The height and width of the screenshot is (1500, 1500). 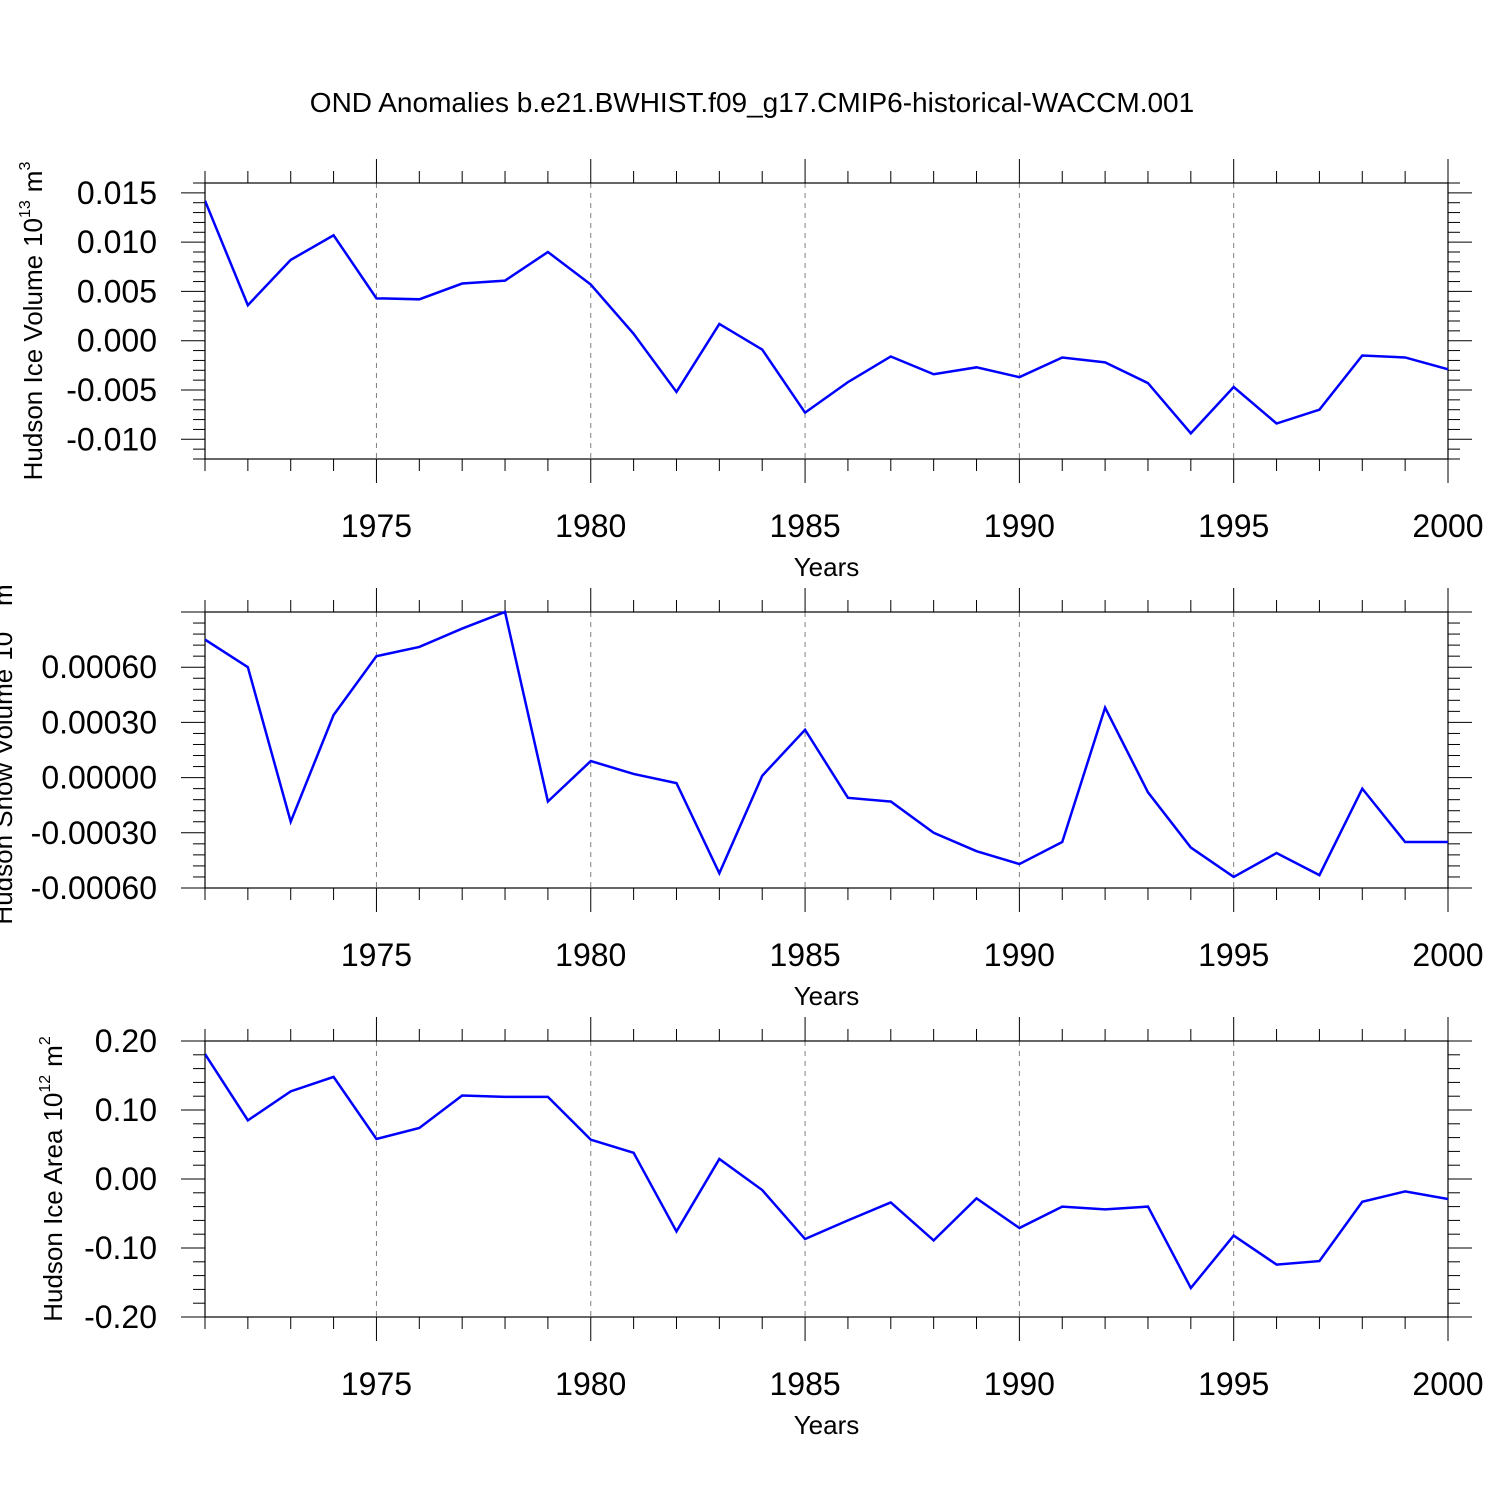 I want to click on y-axis-label-unit-power: 2, so click(x=45, y=1040).